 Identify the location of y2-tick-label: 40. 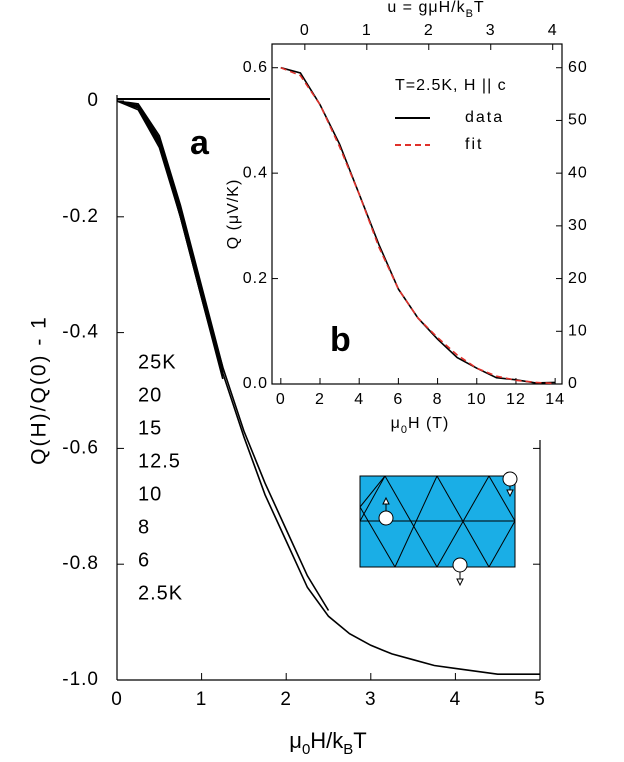
(578, 172).